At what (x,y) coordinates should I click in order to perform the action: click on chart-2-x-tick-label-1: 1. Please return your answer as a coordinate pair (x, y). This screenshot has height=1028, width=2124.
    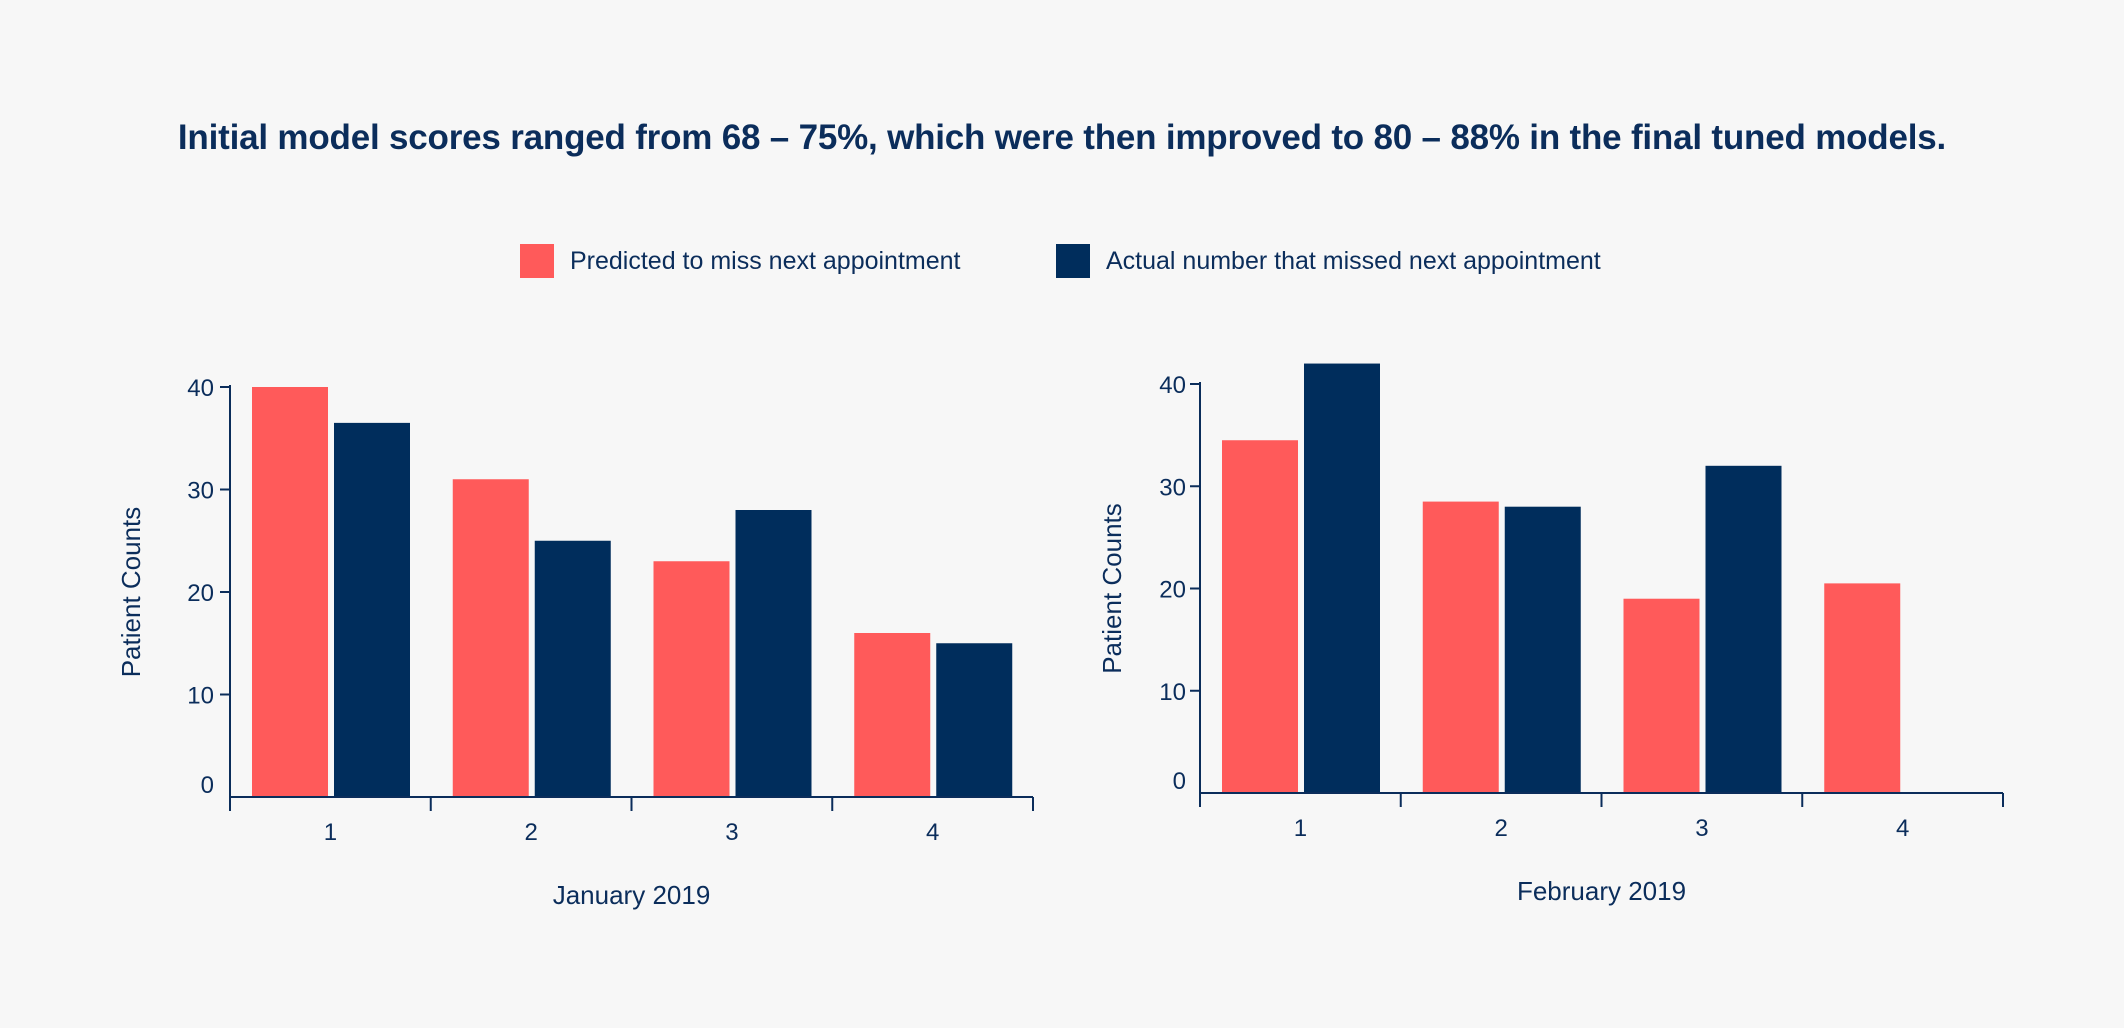
    Looking at the image, I should click on (1300, 828).